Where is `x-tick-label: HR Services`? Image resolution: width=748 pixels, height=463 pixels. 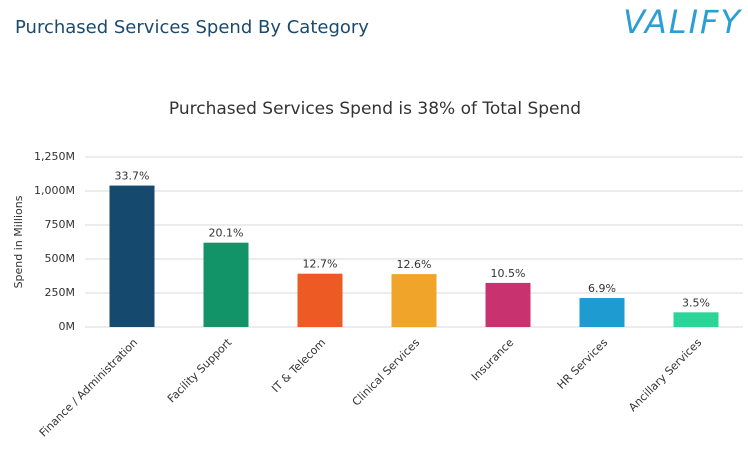
x-tick-label: HR Services is located at coordinates (583, 364).